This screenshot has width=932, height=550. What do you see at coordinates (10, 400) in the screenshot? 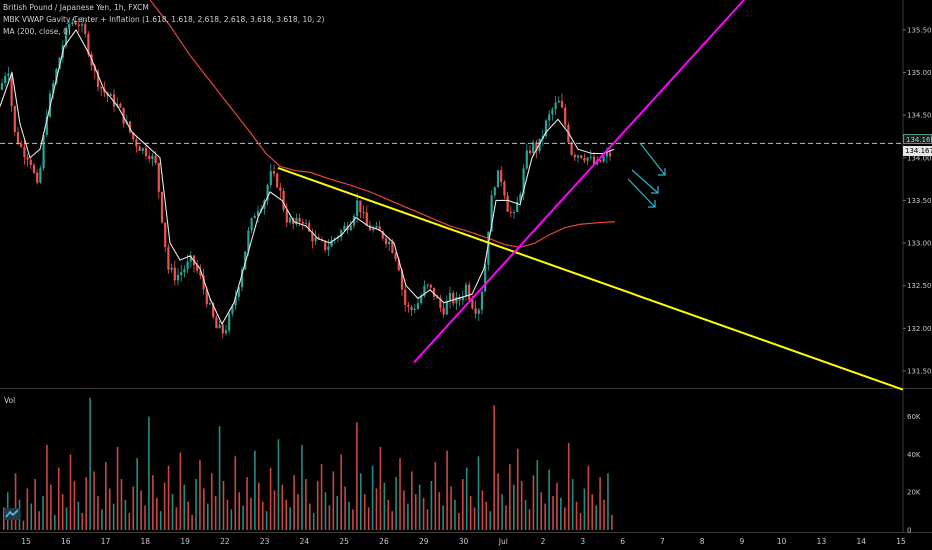
I see `volume-legend: Vol` at bounding box center [10, 400].